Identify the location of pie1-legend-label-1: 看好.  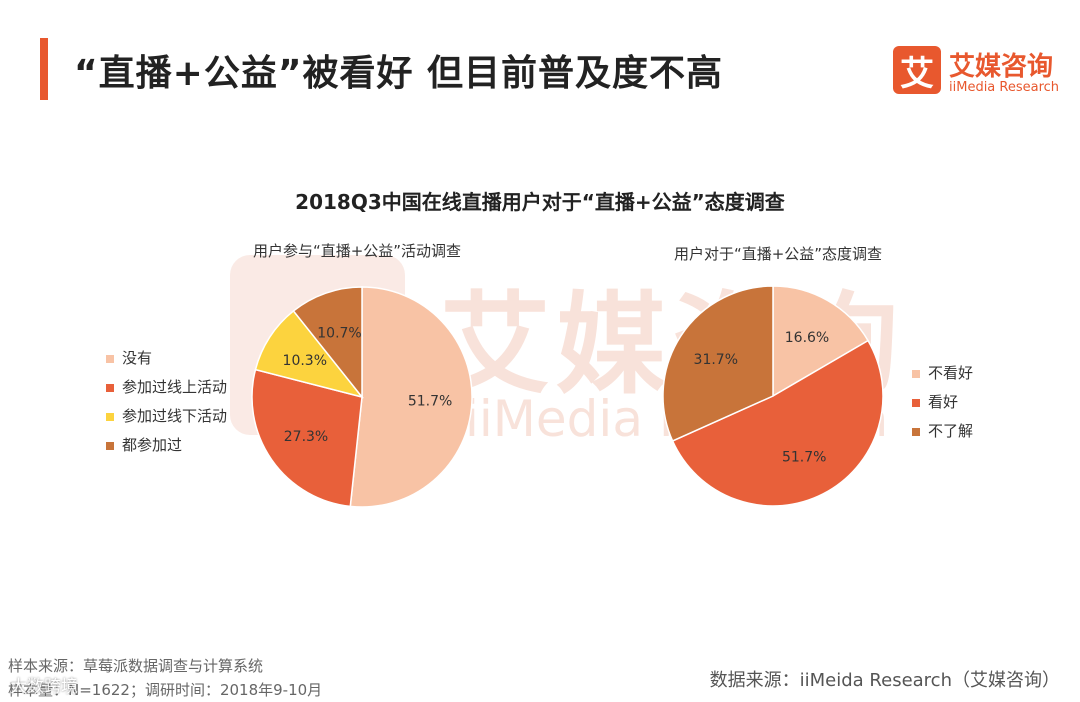
(943, 402).